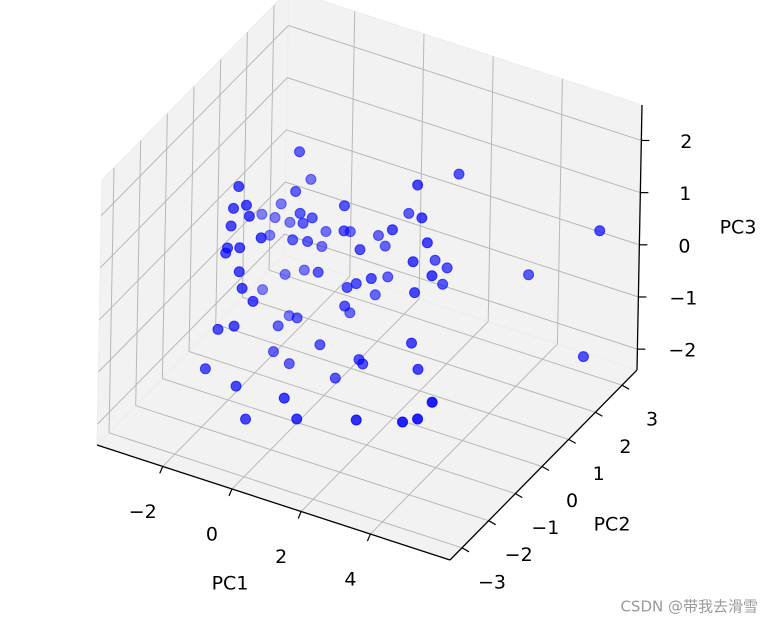  What do you see at coordinates (612, 525) in the screenshot?
I see `y-axis-label: PC2` at bounding box center [612, 525].